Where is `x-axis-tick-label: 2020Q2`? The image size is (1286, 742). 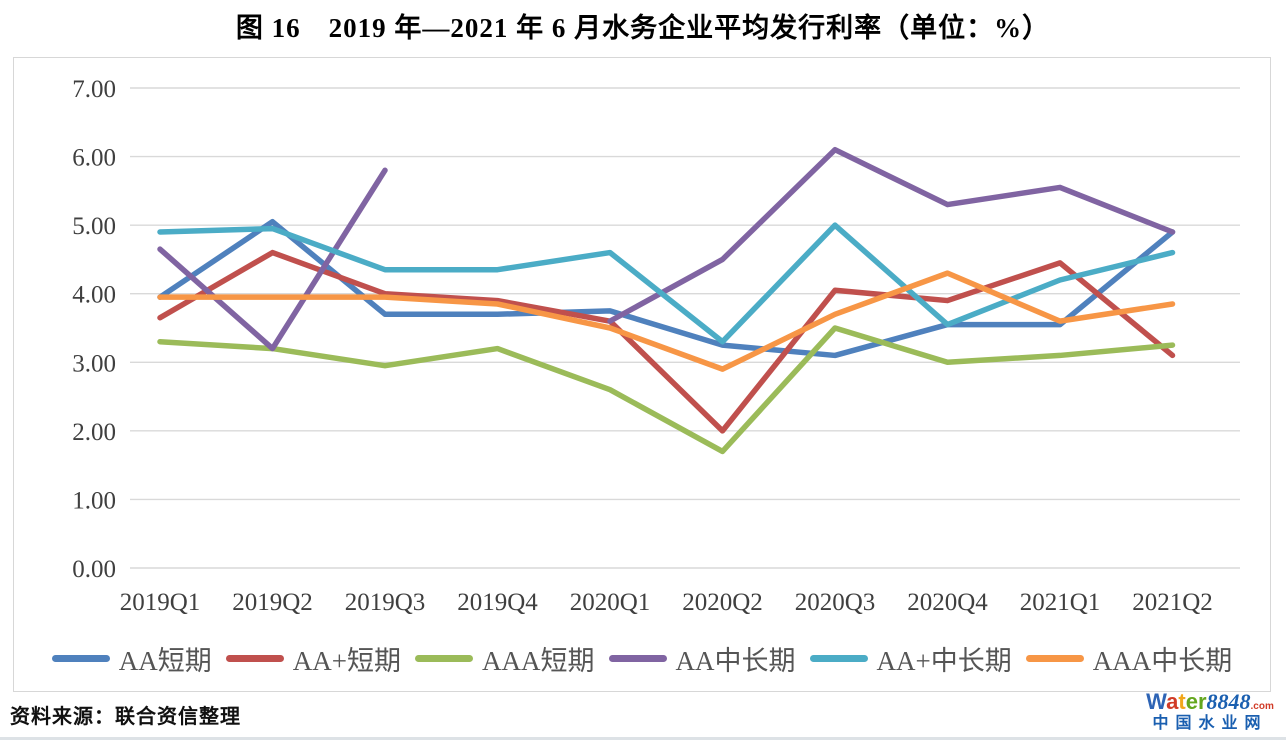 x-axis-tick-label: 2020Q2 is located at coordinates (722, 602).